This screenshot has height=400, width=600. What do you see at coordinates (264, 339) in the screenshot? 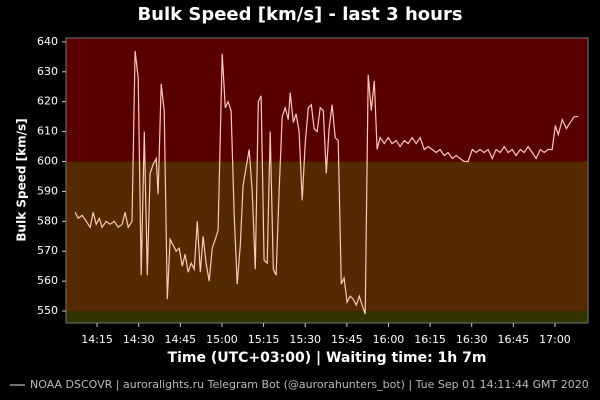
I see `x-tick-label: 15:15` at bounding box center [264, 339].